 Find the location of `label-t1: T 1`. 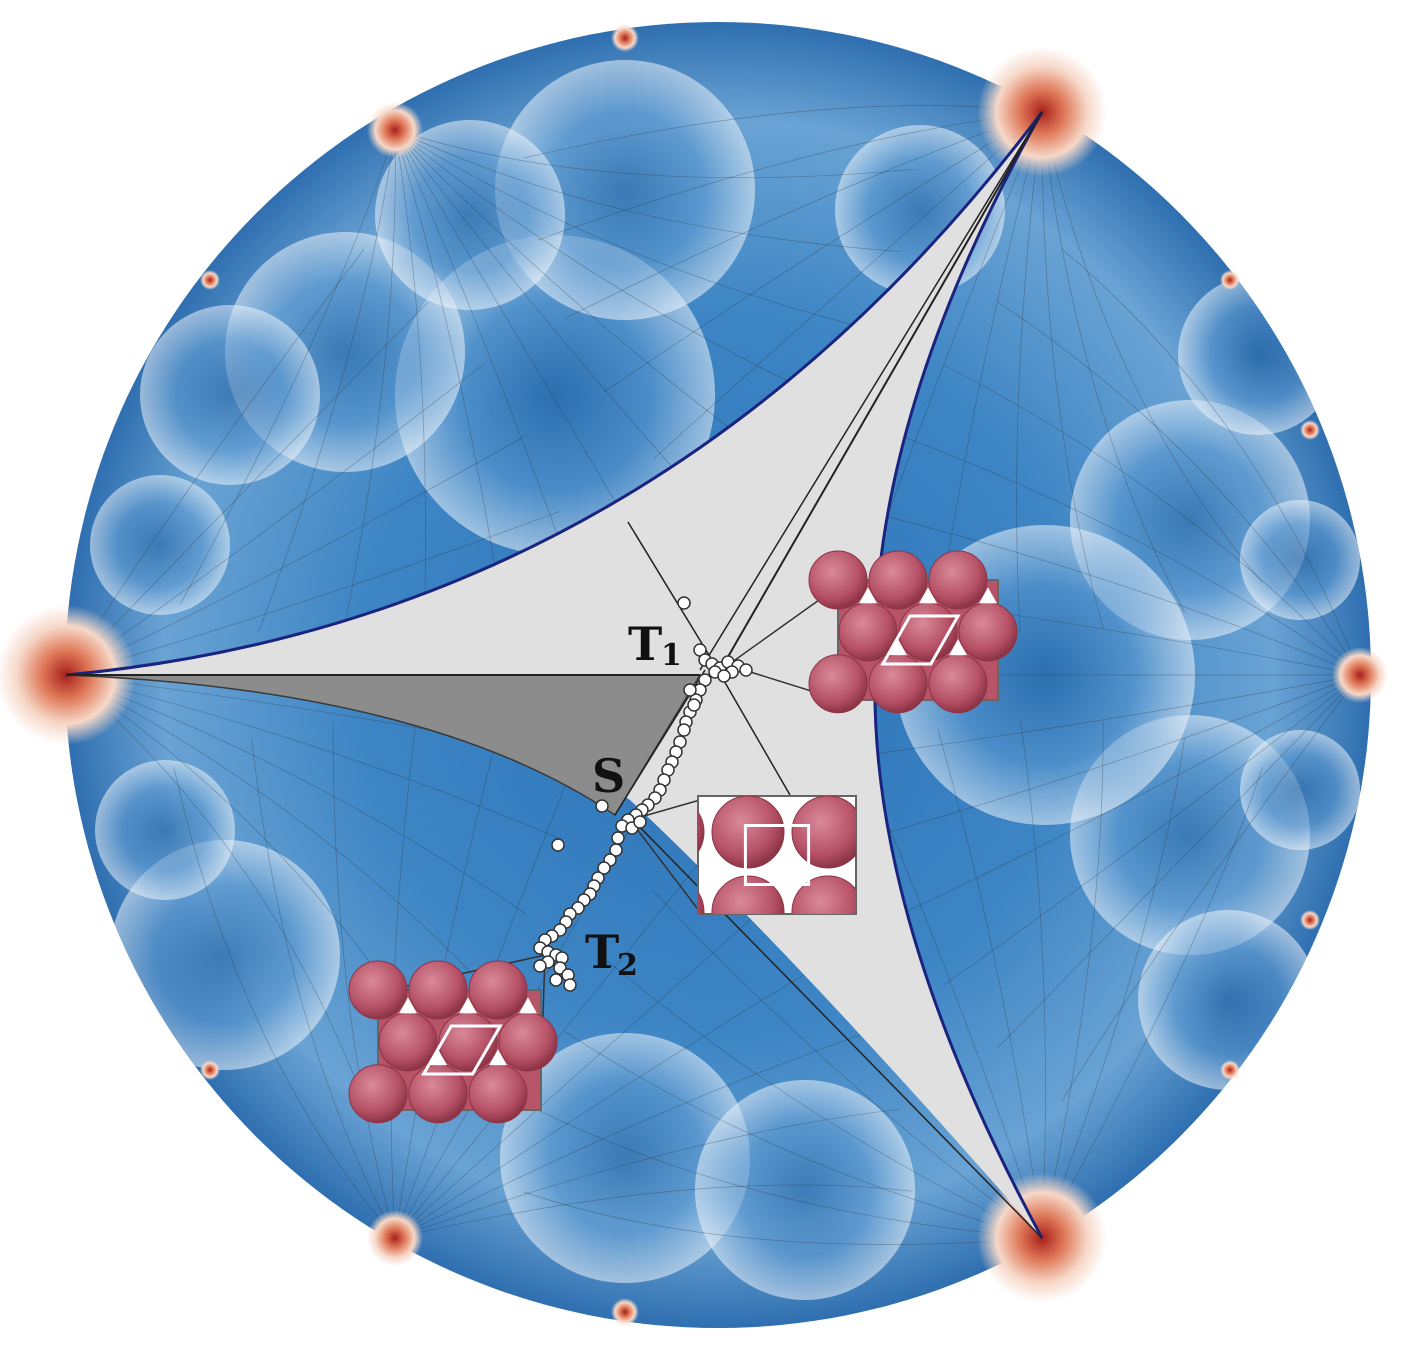

label-t1: T 1 is located at coordinates (655, 645).